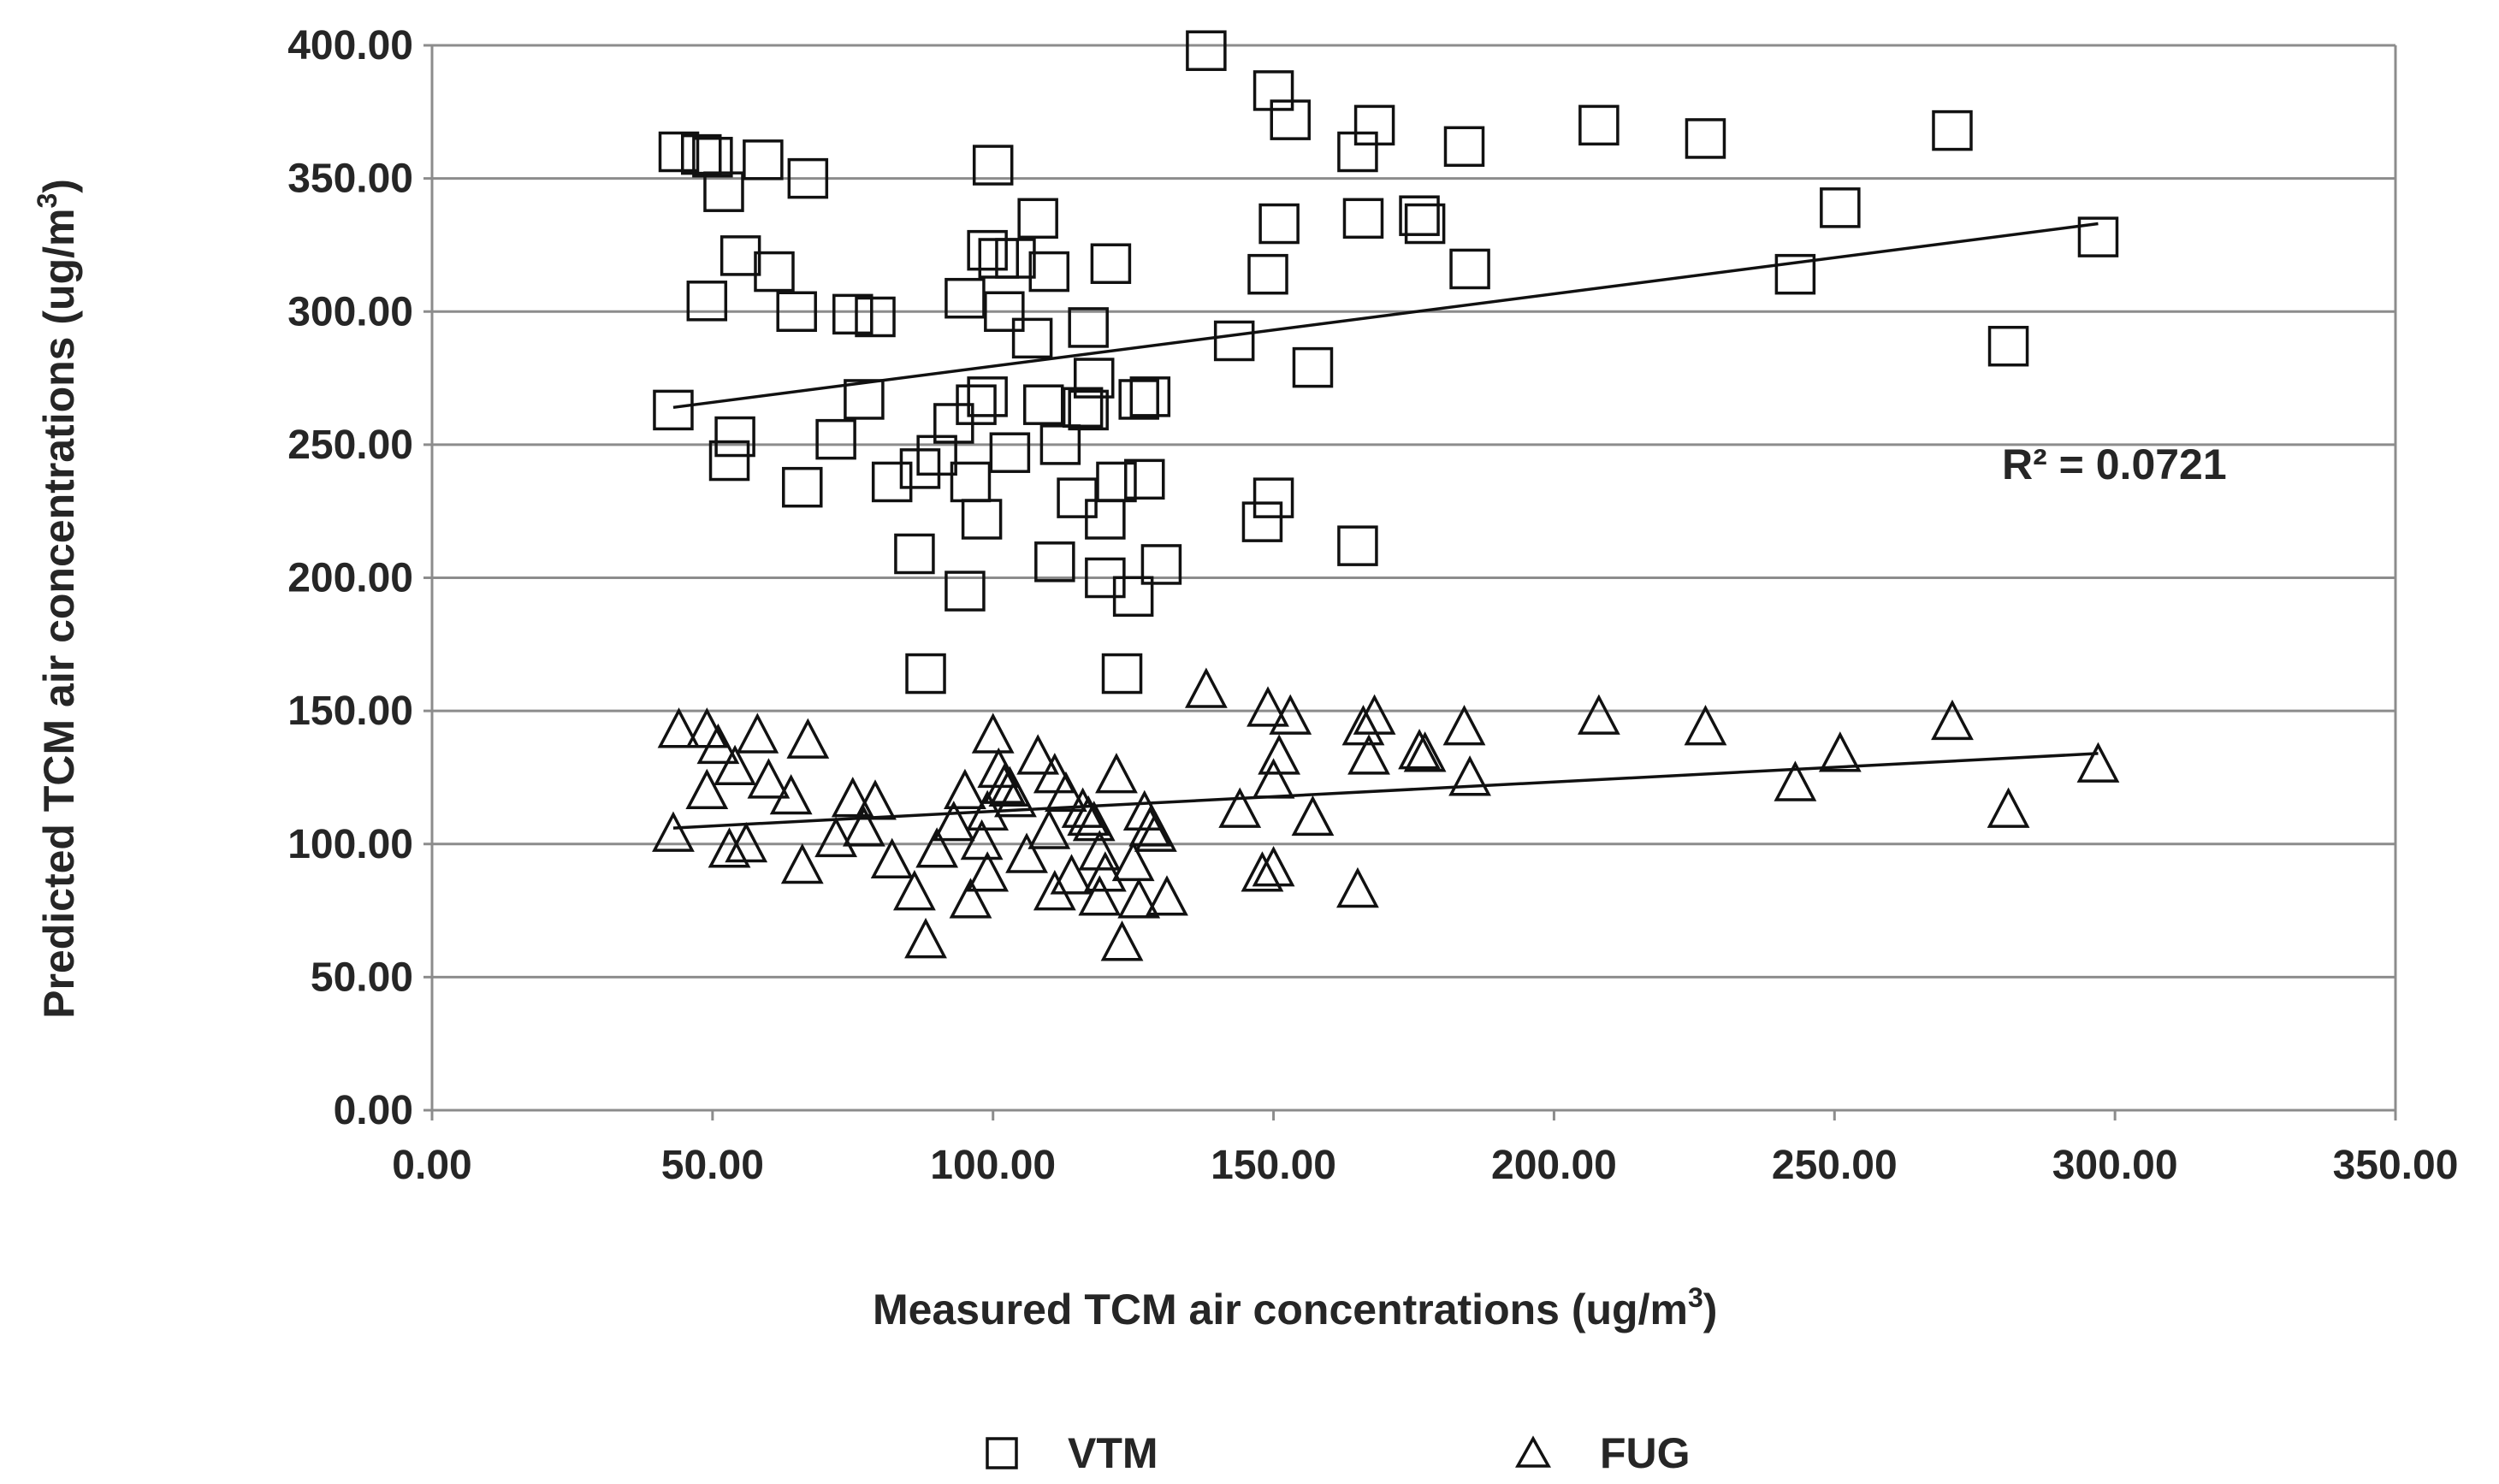 This screenshot has width=2499, height=1484. What do you see at coordinates (993, 1165) in the screenshot?
I see `x-tick-label: 100.00` at bounding box center [993, 1165].